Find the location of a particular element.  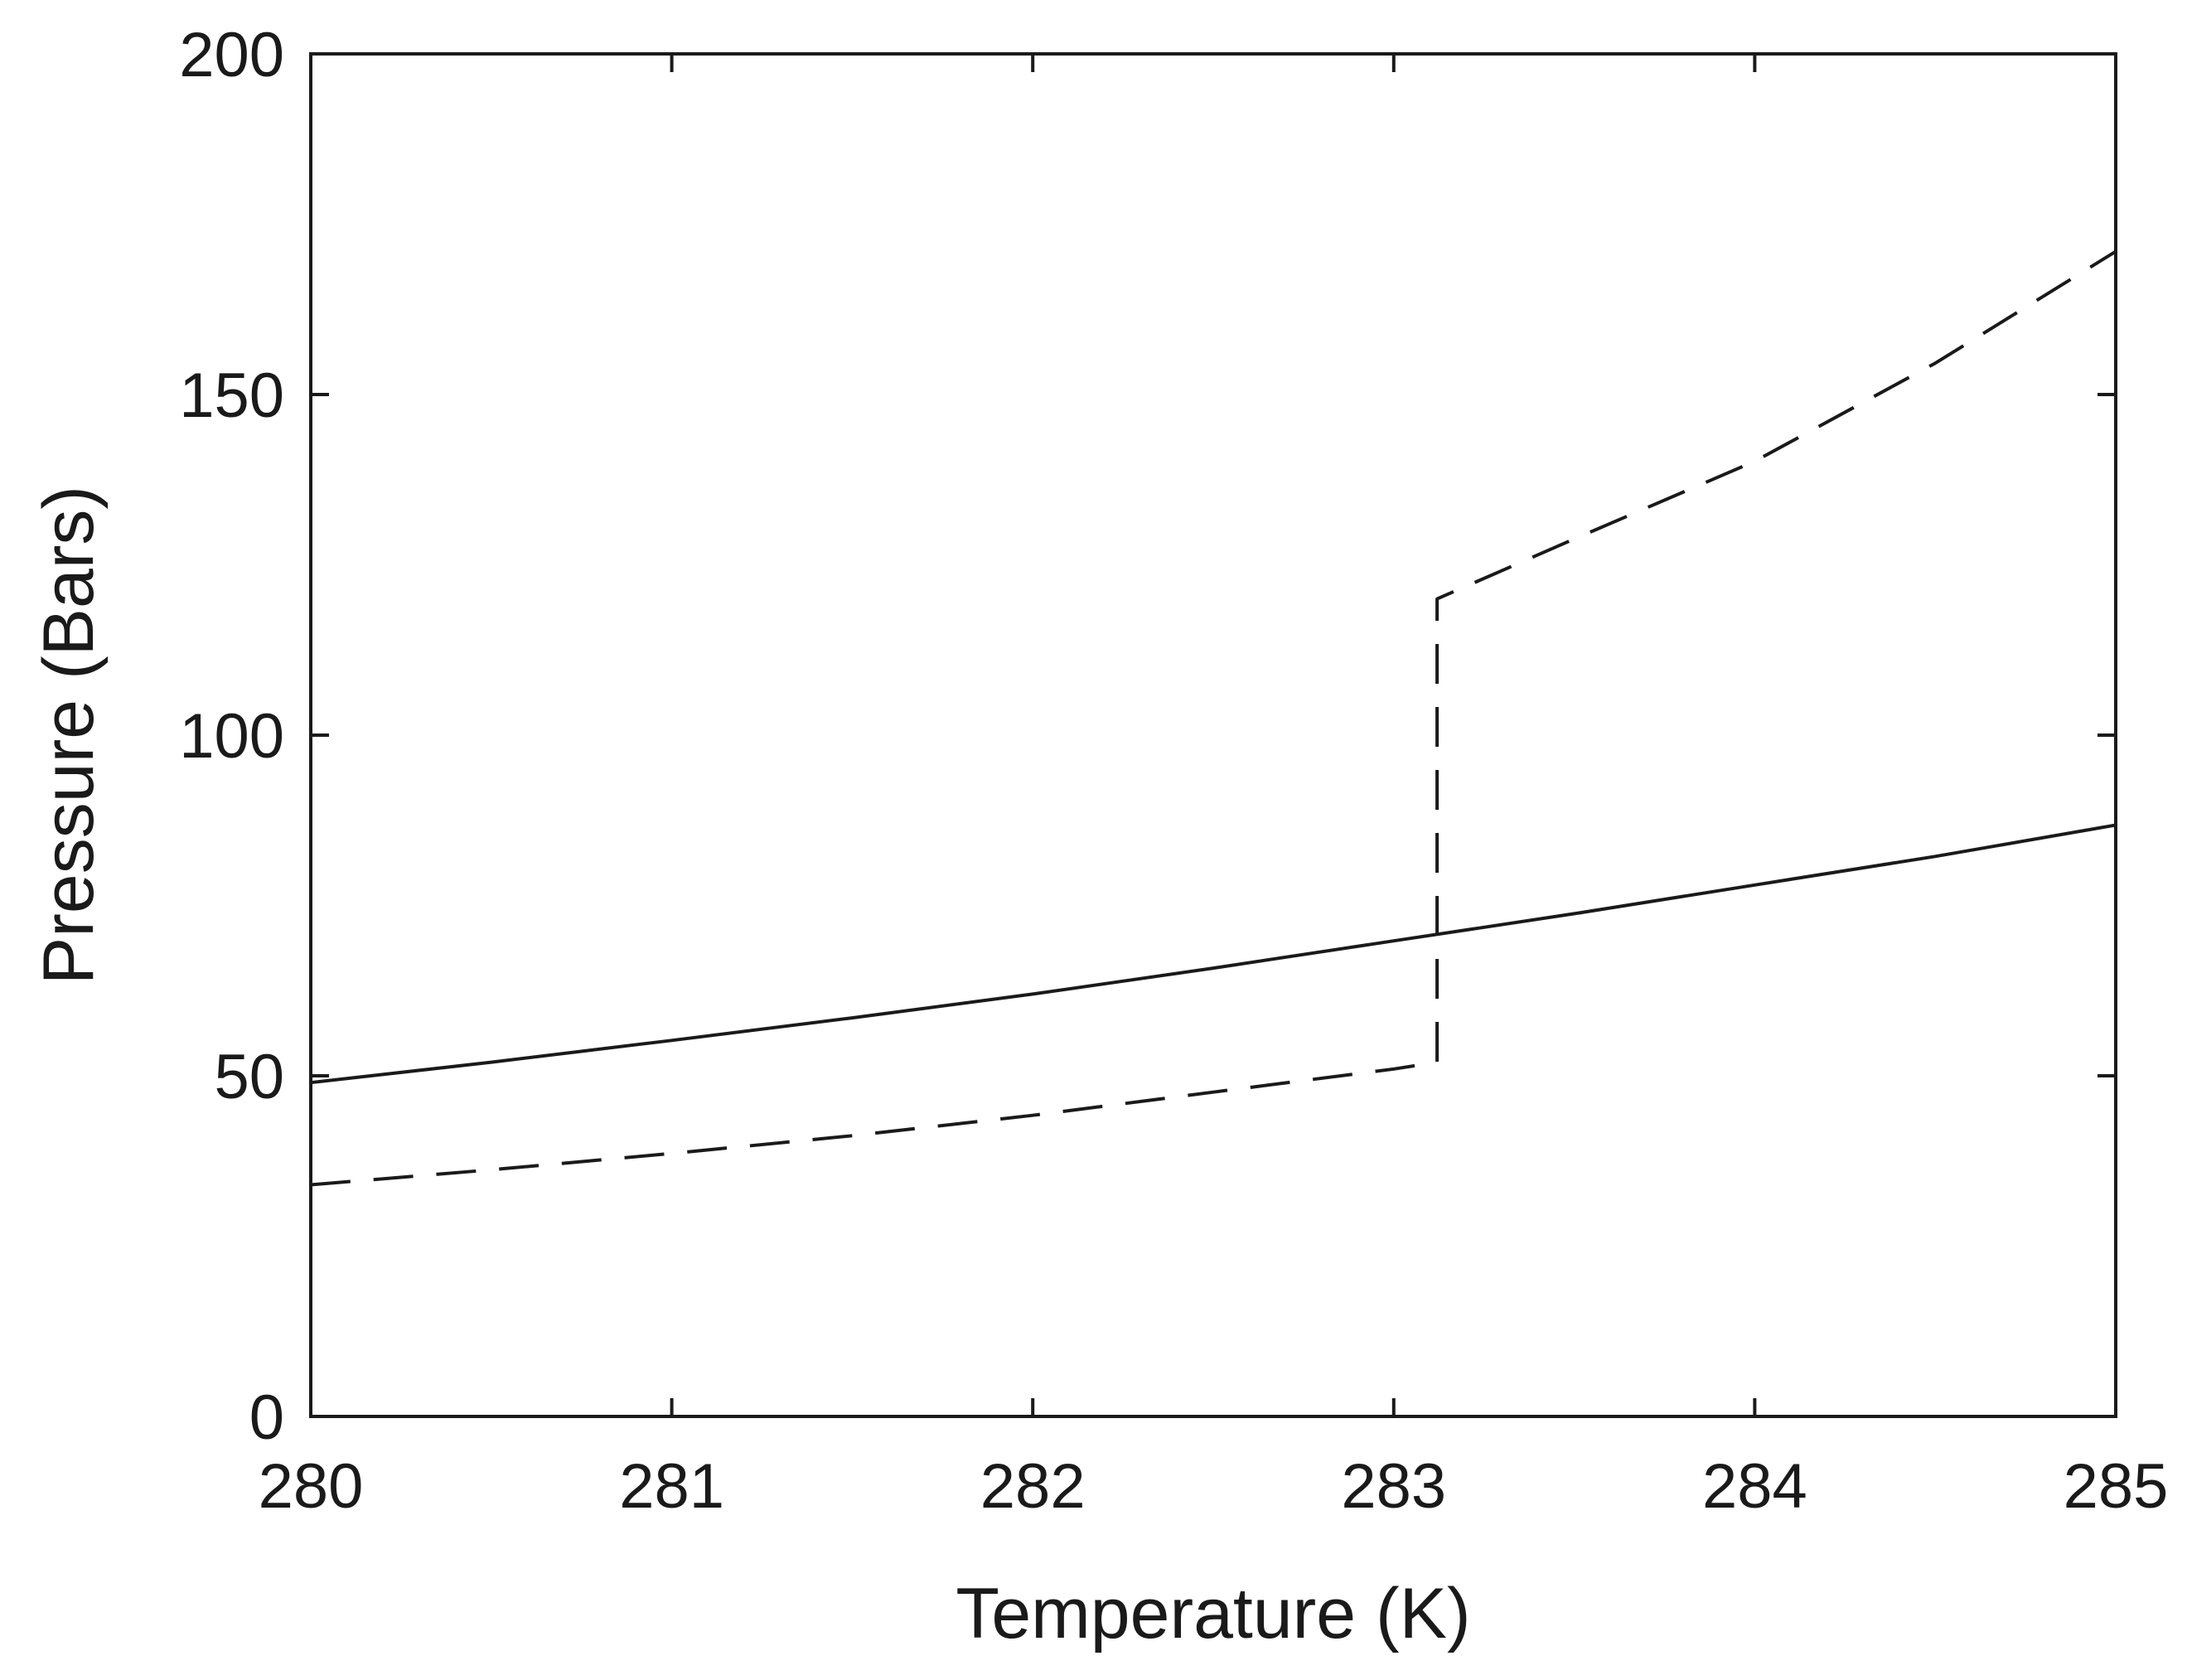

y-tick-label: 150 is located at coordinates (231, 396).